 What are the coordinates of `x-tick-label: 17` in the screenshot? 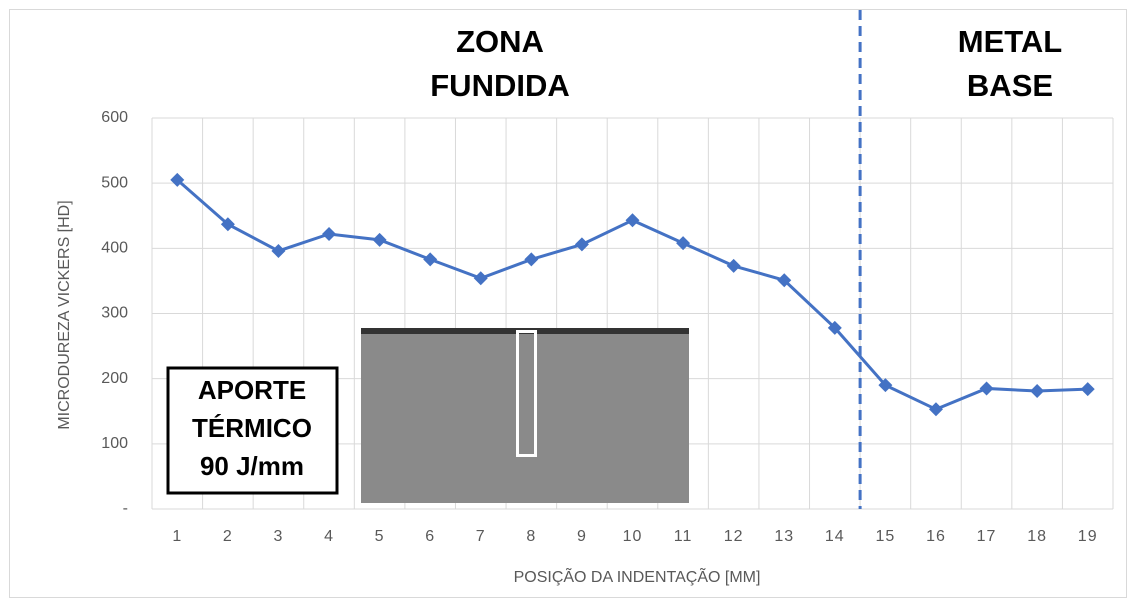 It's located at (987, 536).